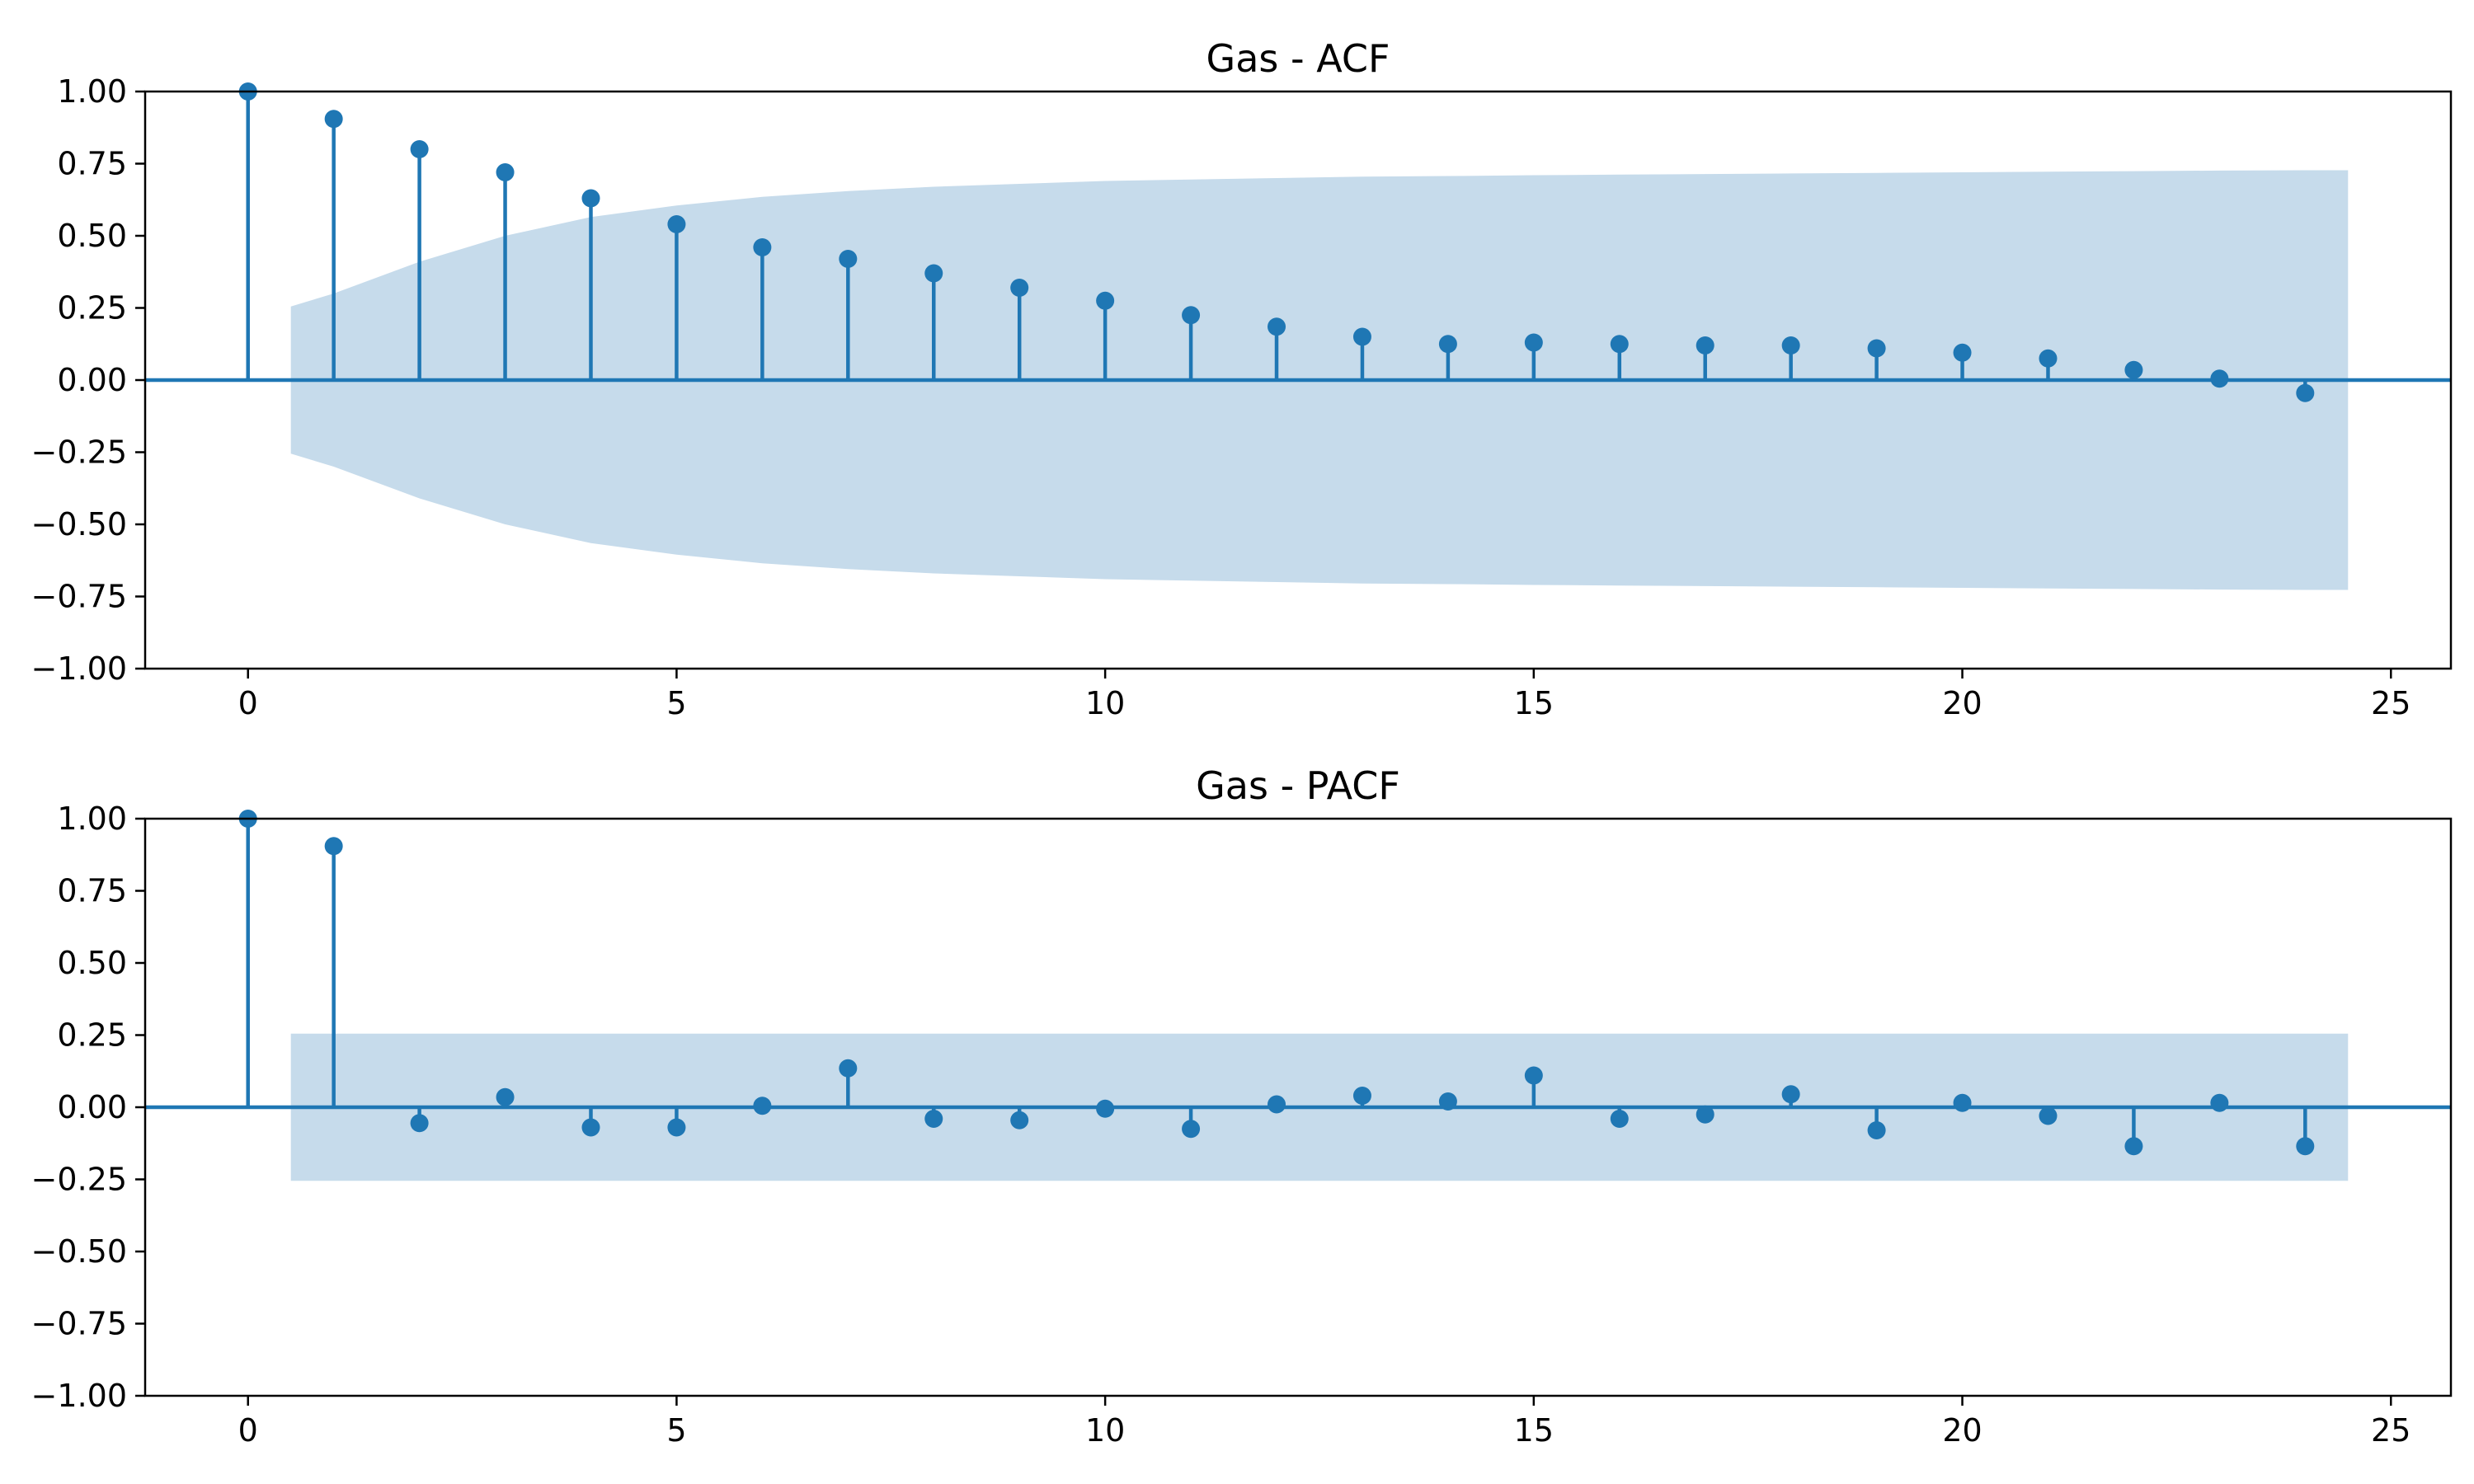 The image size is (2474, 1484). What do you see at coordinates (92, 164) in the screenshot?
I see `acf-y-tick-label: 0.75` at bounding box center [92, 164].